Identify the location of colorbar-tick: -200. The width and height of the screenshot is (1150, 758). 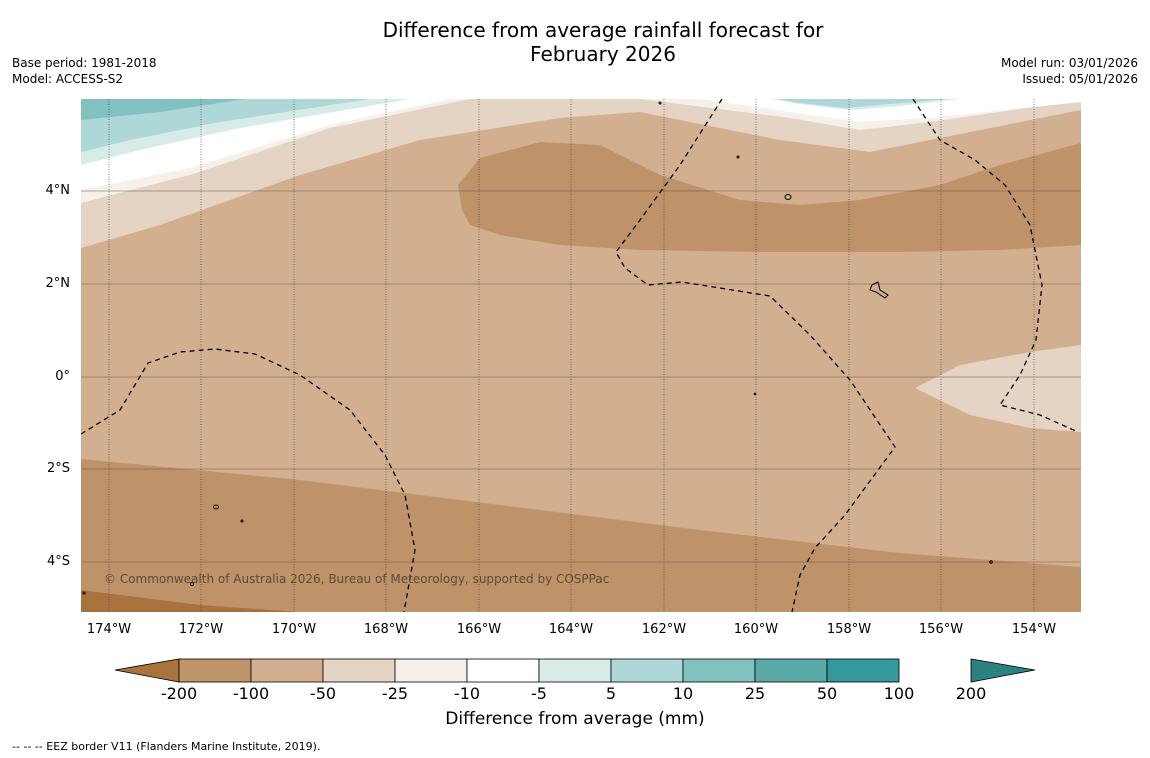
(179, 693).